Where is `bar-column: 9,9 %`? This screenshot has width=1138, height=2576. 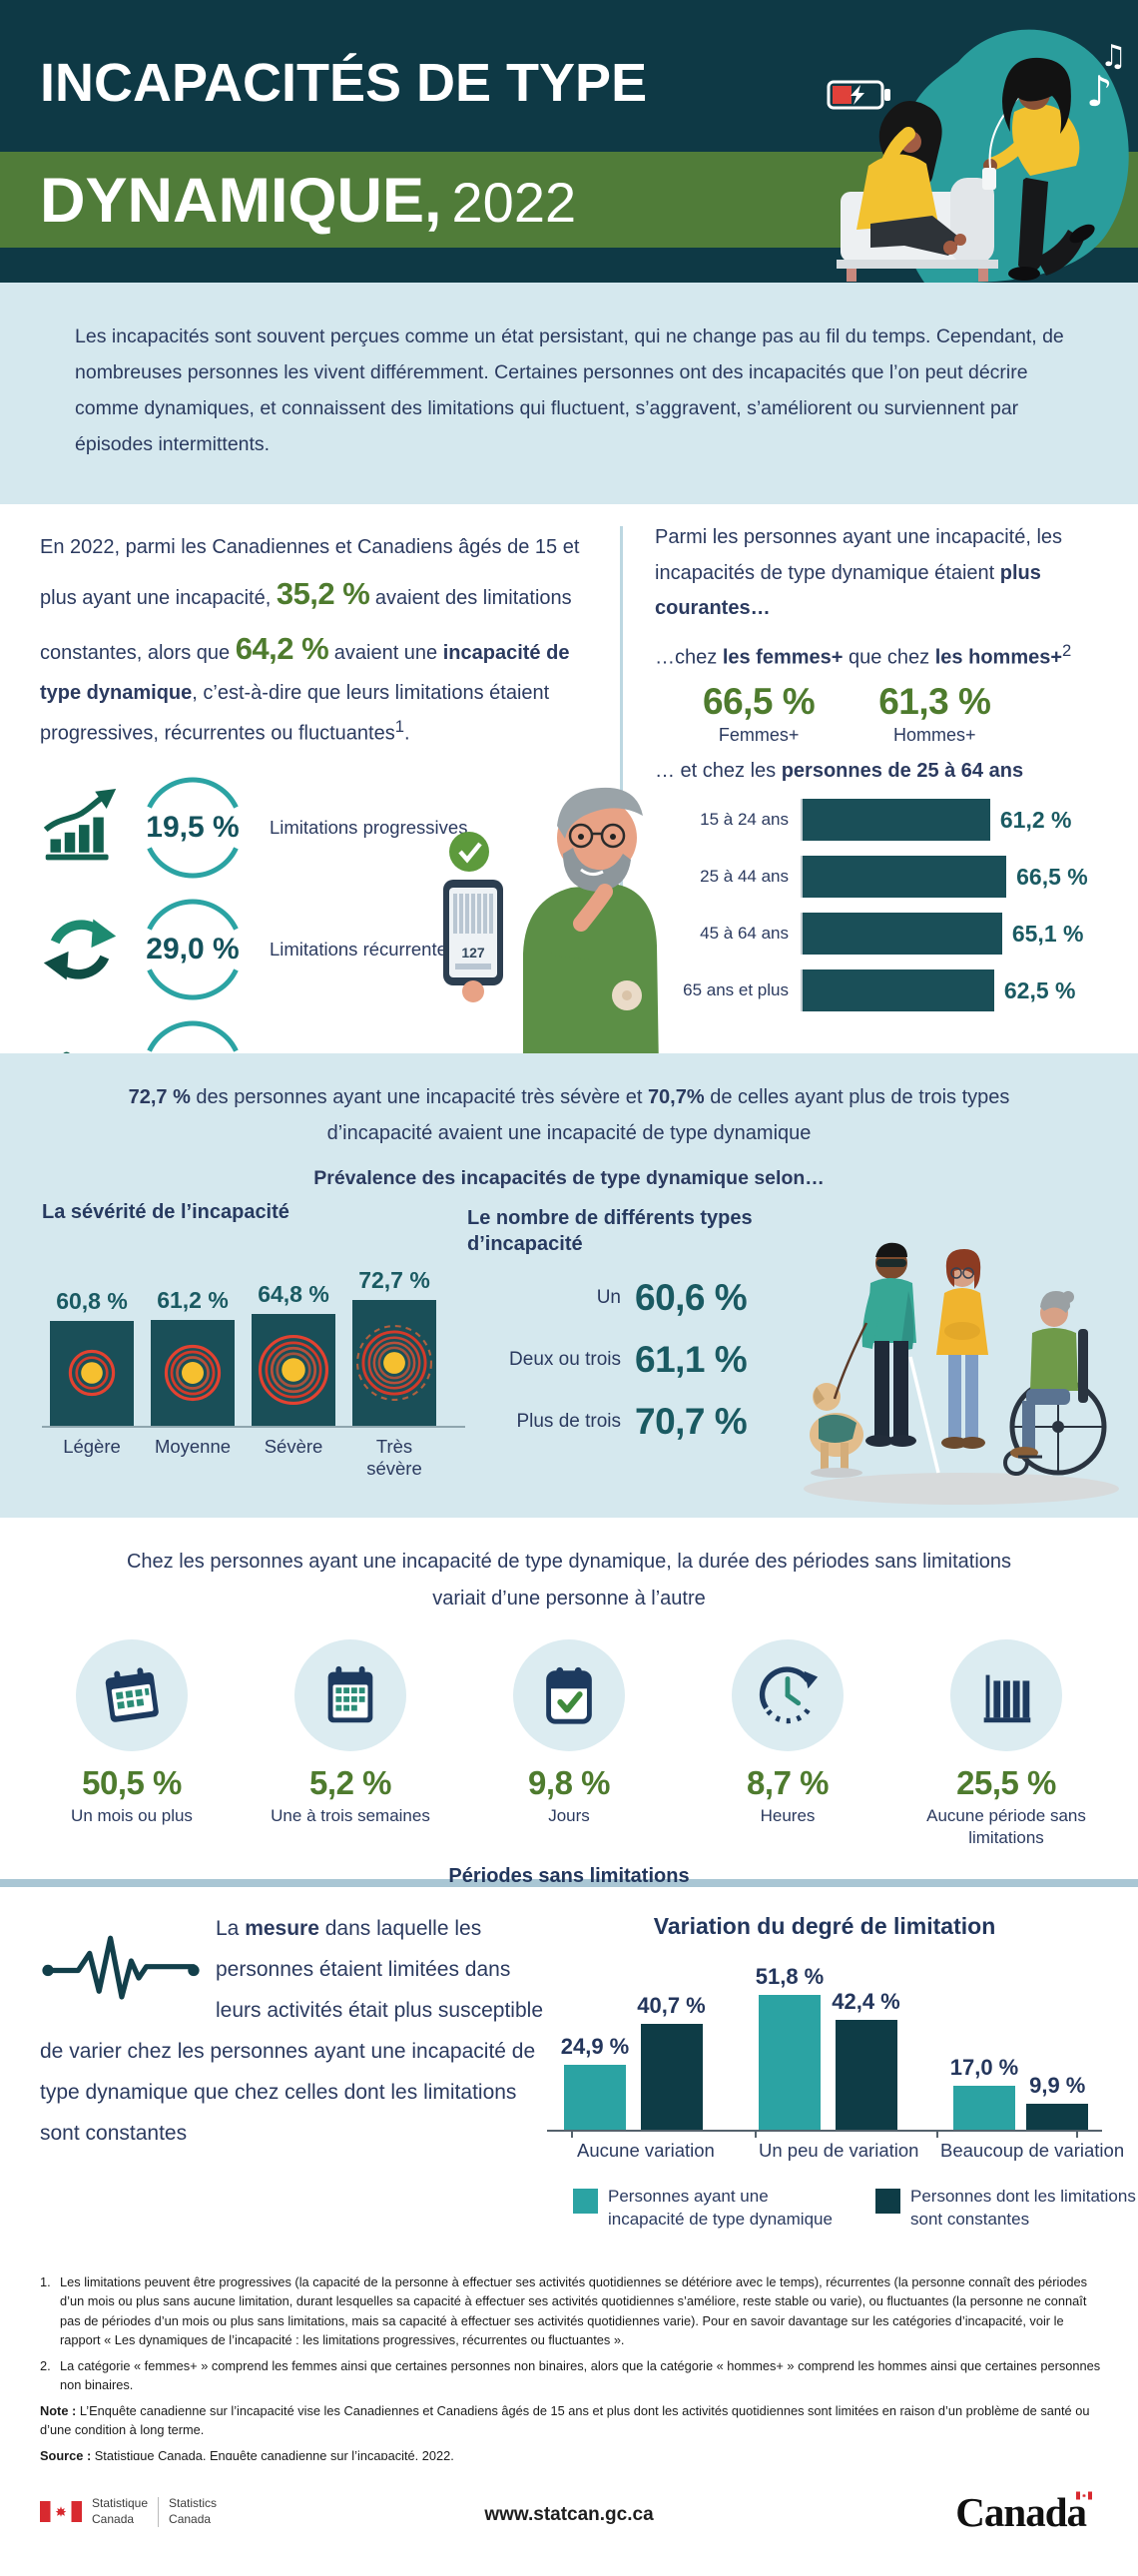
bar-column: 9,9 % is located at coordinates (1057, 2101).